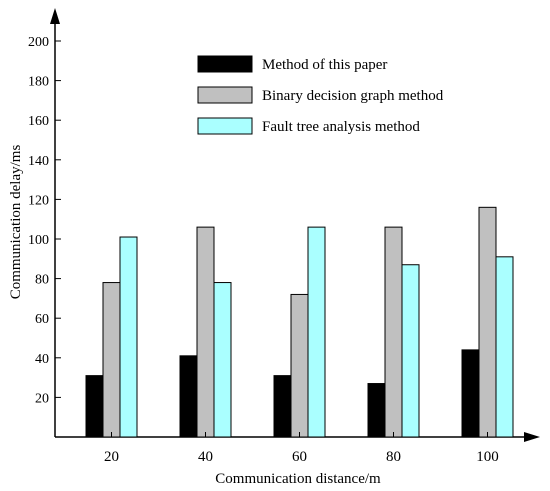  What do you see at coordinates (298, 479) in the screenshot?
I see `x-axis-label: Communication distance/m` at bounding box center [298, 479].